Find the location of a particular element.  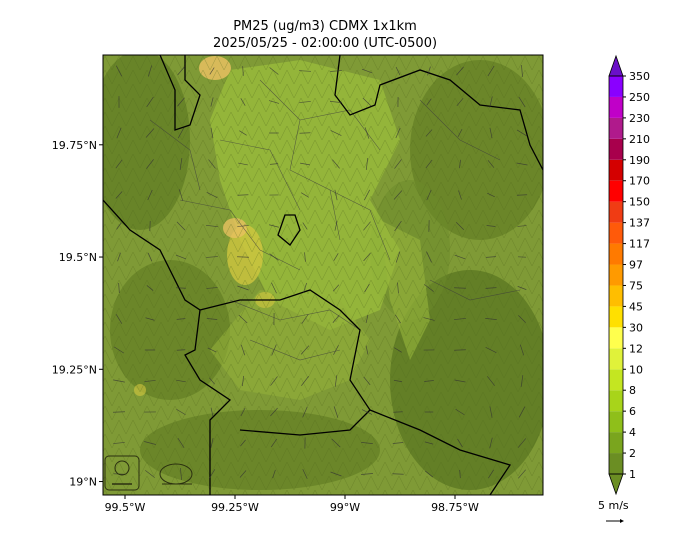

colorbar-extend-high is located at coordinates (616, 65).